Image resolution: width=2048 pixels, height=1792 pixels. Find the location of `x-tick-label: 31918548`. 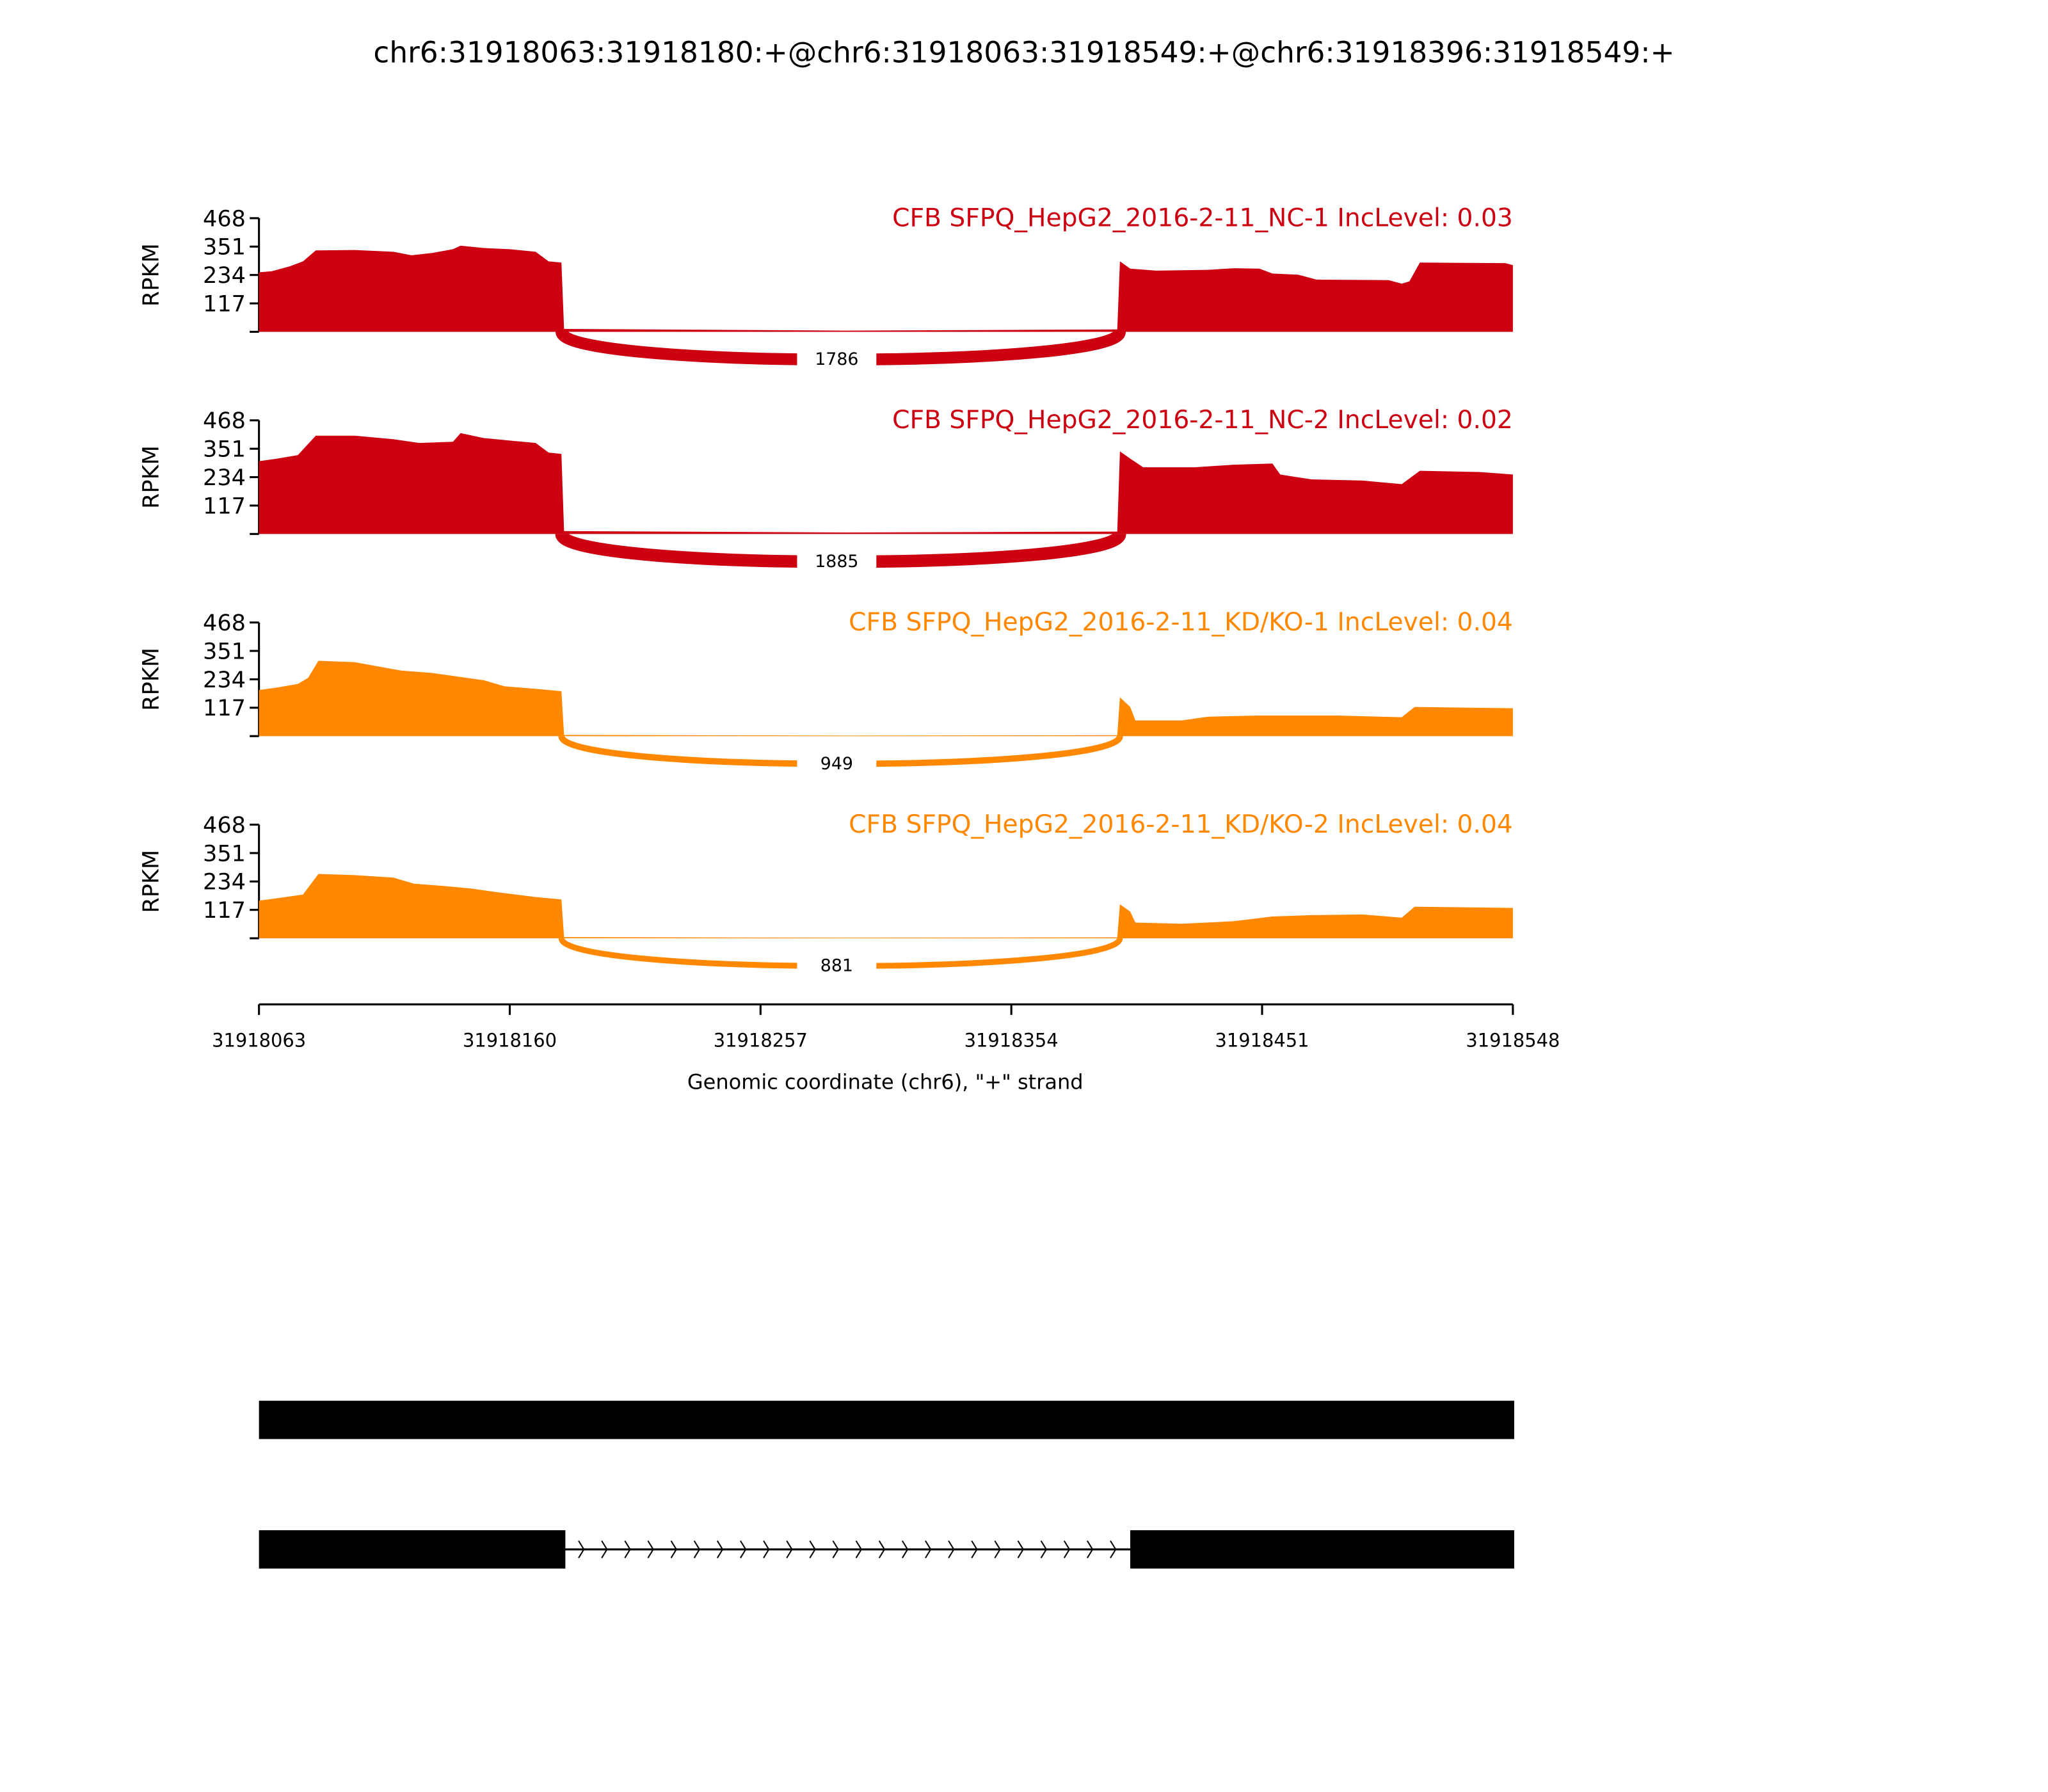

x-tick-label: 31918548 is located at coordinates (1513, 1040).